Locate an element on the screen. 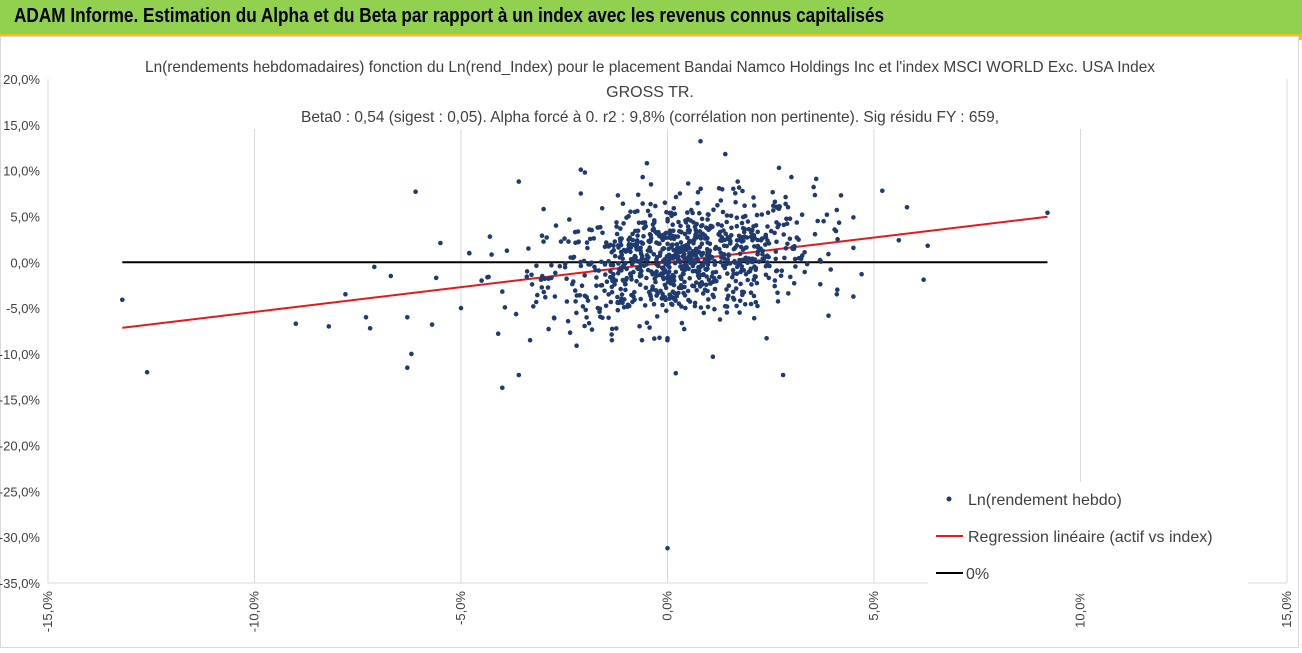 This screenshot has height=653, width=1302. y-tick-label: 20,0% is located at coordinates (21, 79).